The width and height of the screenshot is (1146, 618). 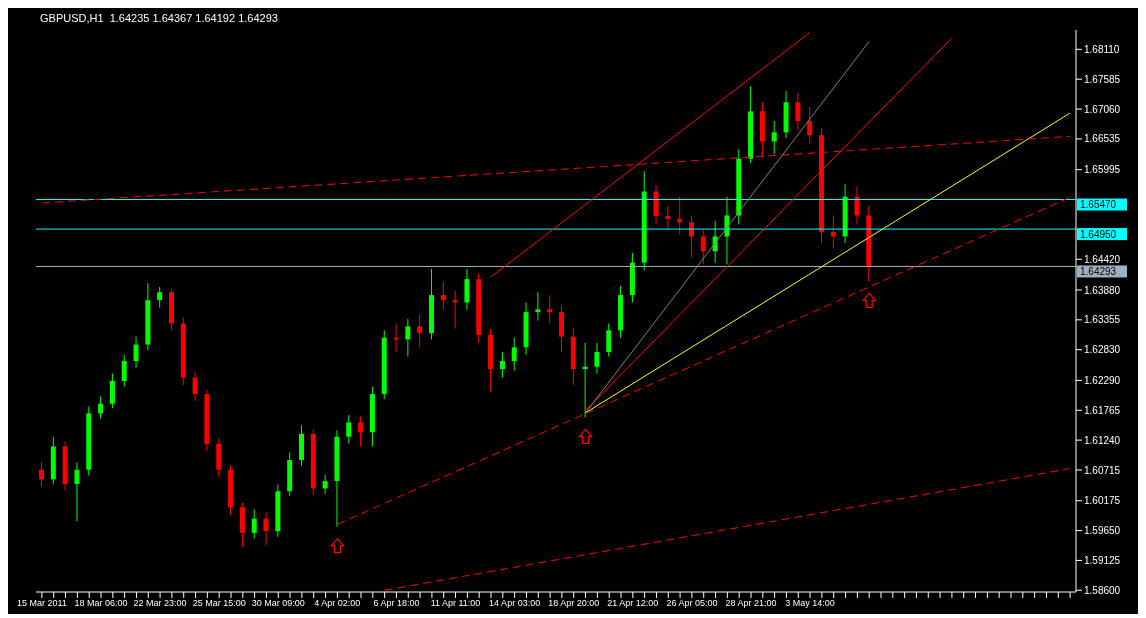 I want to click on x-tick-label: 6 Apr 18:00, so click(x=396, y=603).